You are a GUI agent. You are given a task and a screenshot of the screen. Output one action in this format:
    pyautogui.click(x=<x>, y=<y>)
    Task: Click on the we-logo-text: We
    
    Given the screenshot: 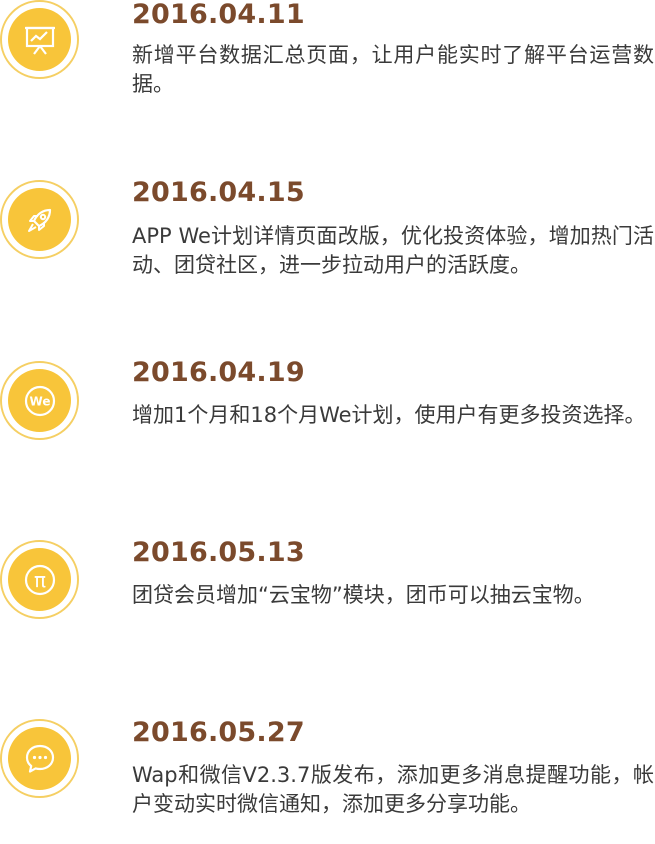 What is the action you would take?
    pyautogui.click(x=39, y=401)
    